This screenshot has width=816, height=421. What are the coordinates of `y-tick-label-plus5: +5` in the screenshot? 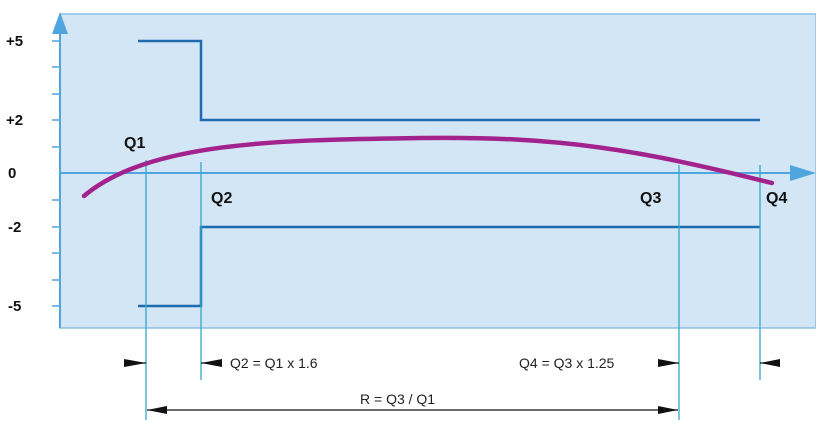 It's located at (14, 41).